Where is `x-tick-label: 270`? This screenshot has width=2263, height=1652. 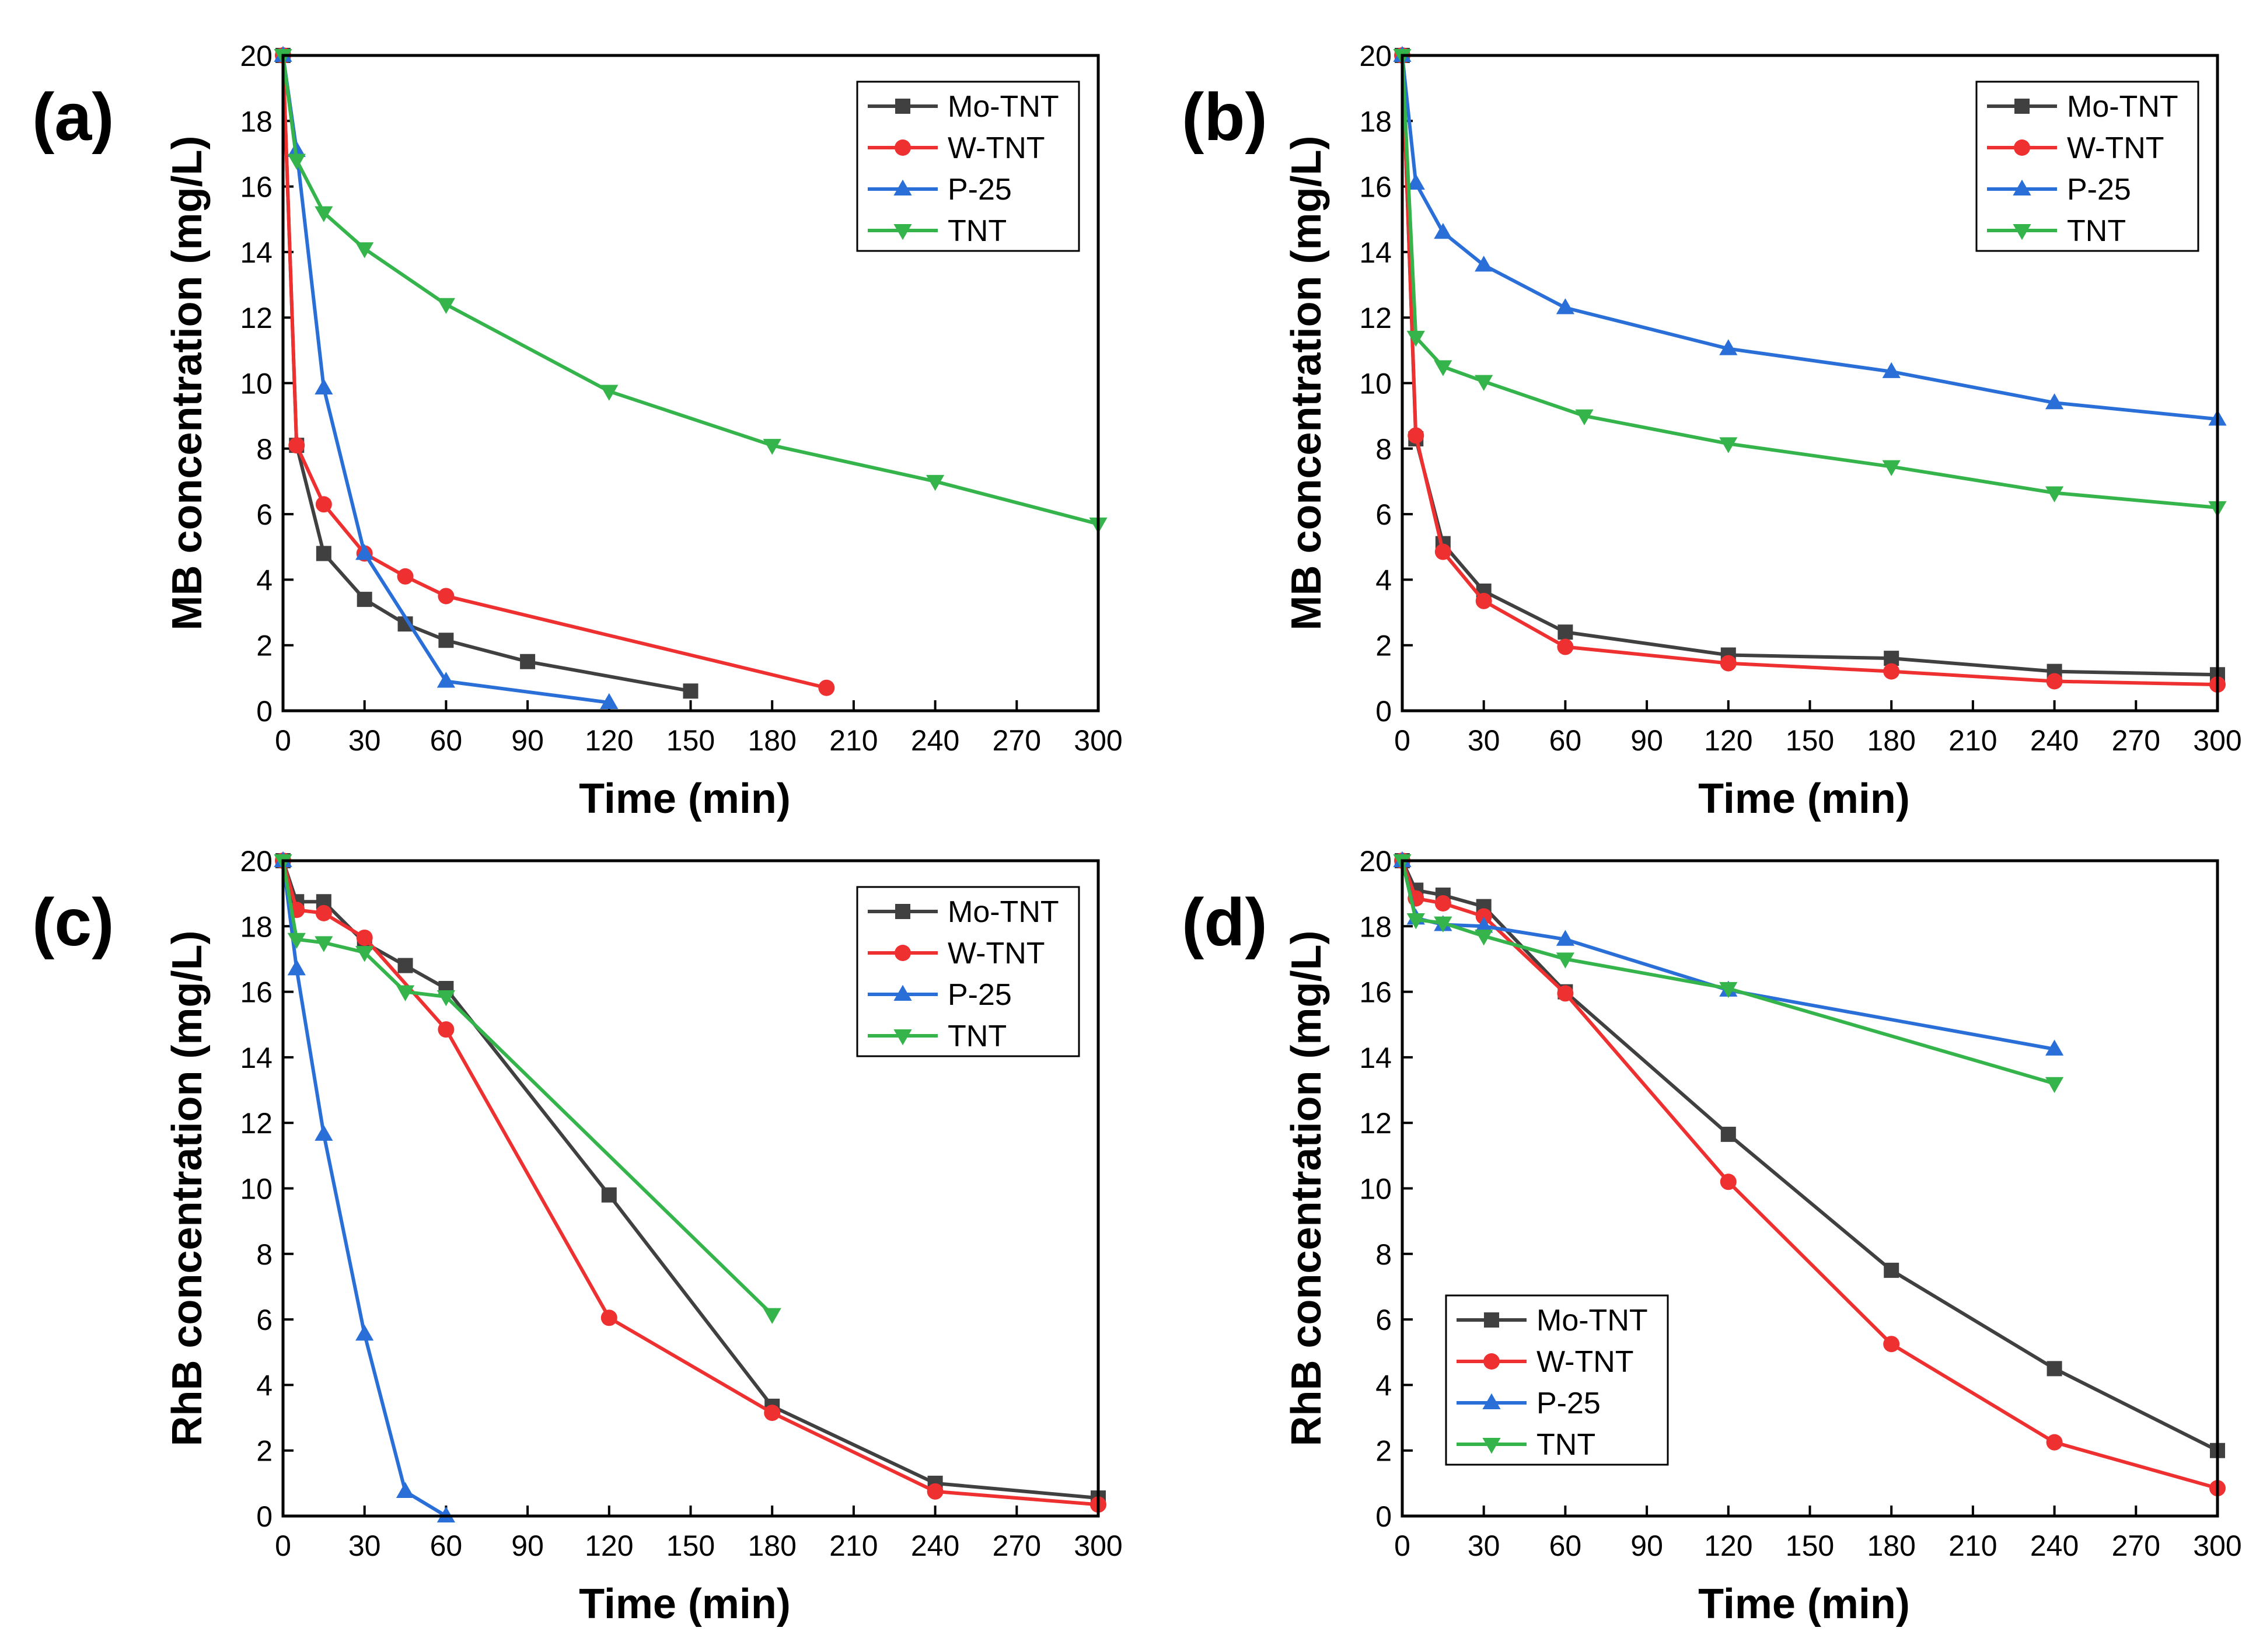
x-tick-label: 270 is located at coordinates (2136, 741).